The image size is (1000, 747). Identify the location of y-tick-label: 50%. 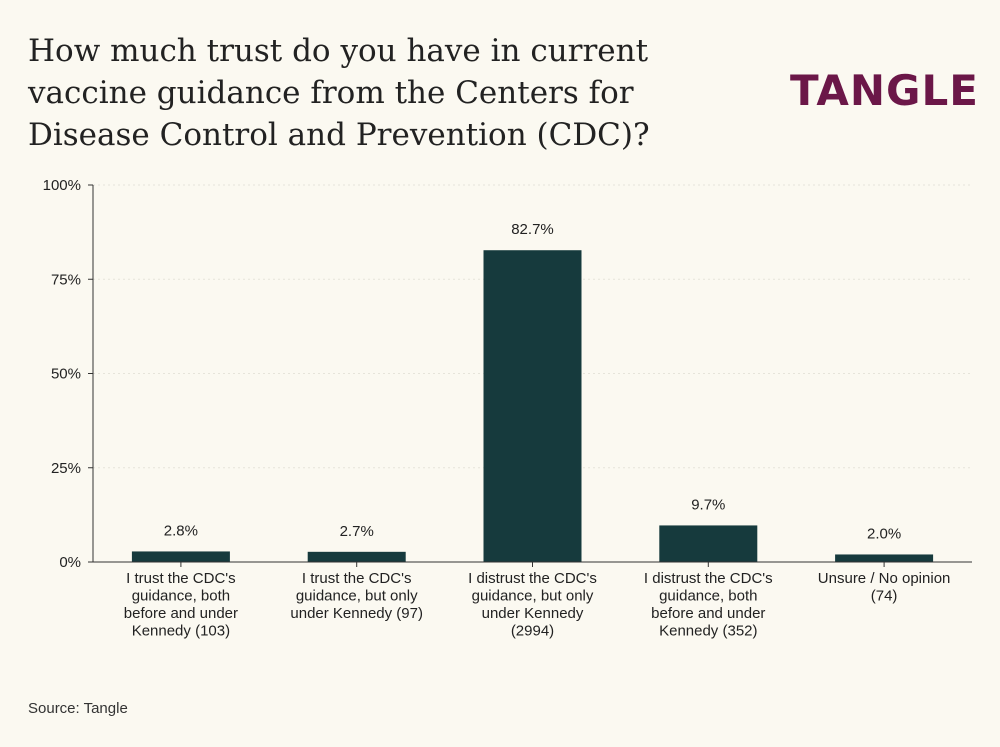
(66, 374).